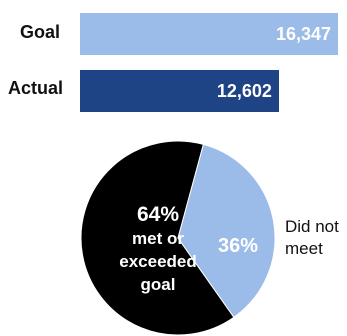  What do you see at coordinates (158, 284) in the screenshot?
I see `pie-label-met-line3: goal` at bounding box center [158, 284].